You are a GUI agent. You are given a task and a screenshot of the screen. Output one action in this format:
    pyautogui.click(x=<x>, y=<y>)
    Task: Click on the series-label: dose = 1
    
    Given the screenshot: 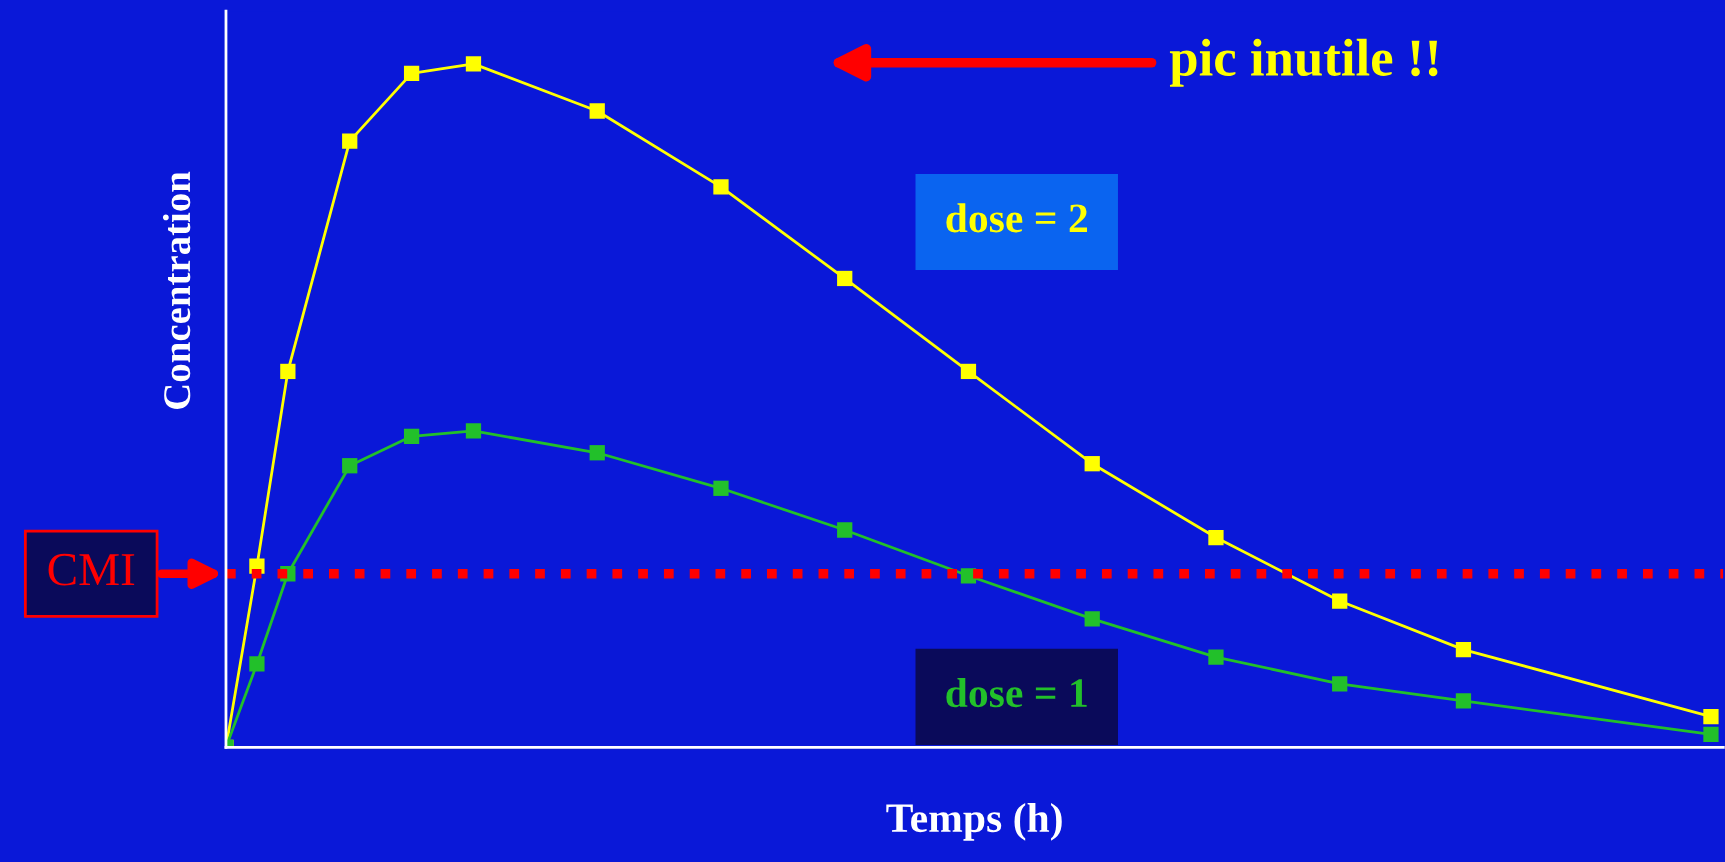 What is the action you would take?
    pyautogui.click(x=1016, y=692)
    